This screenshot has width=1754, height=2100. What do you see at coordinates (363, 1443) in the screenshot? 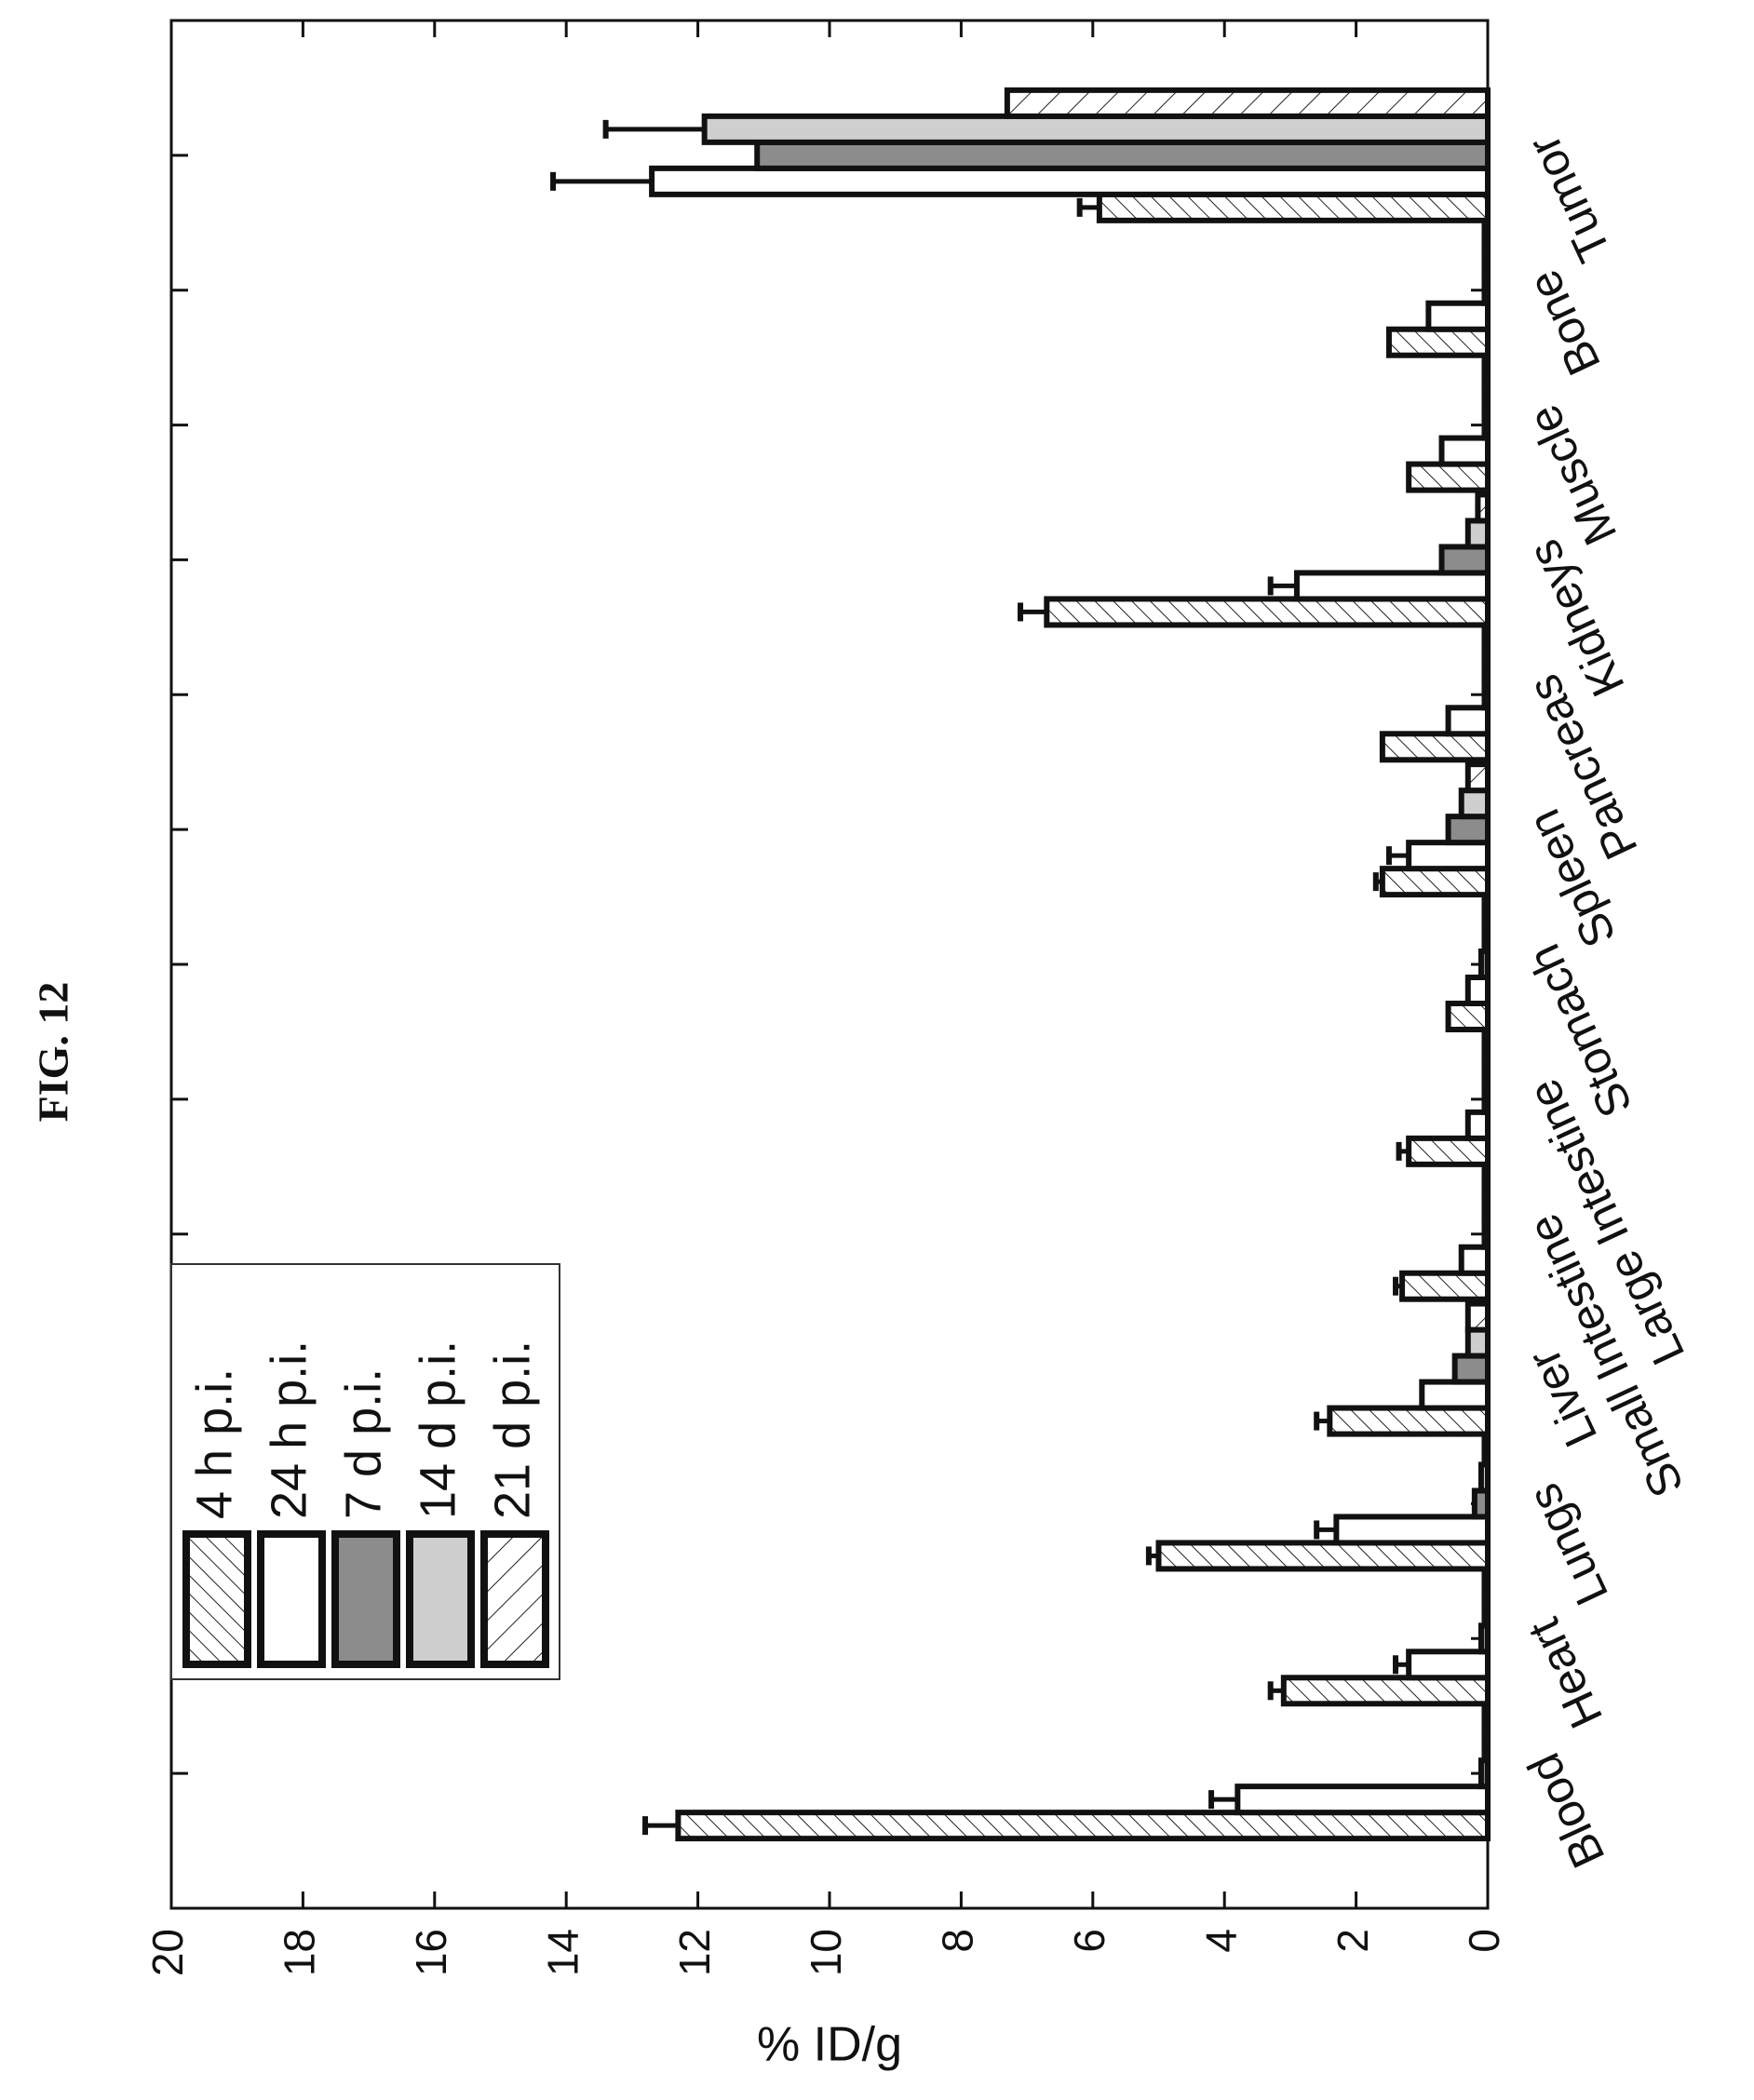
I see `legend-label: 7 d p.i.` at bounding box center [363, 1443].